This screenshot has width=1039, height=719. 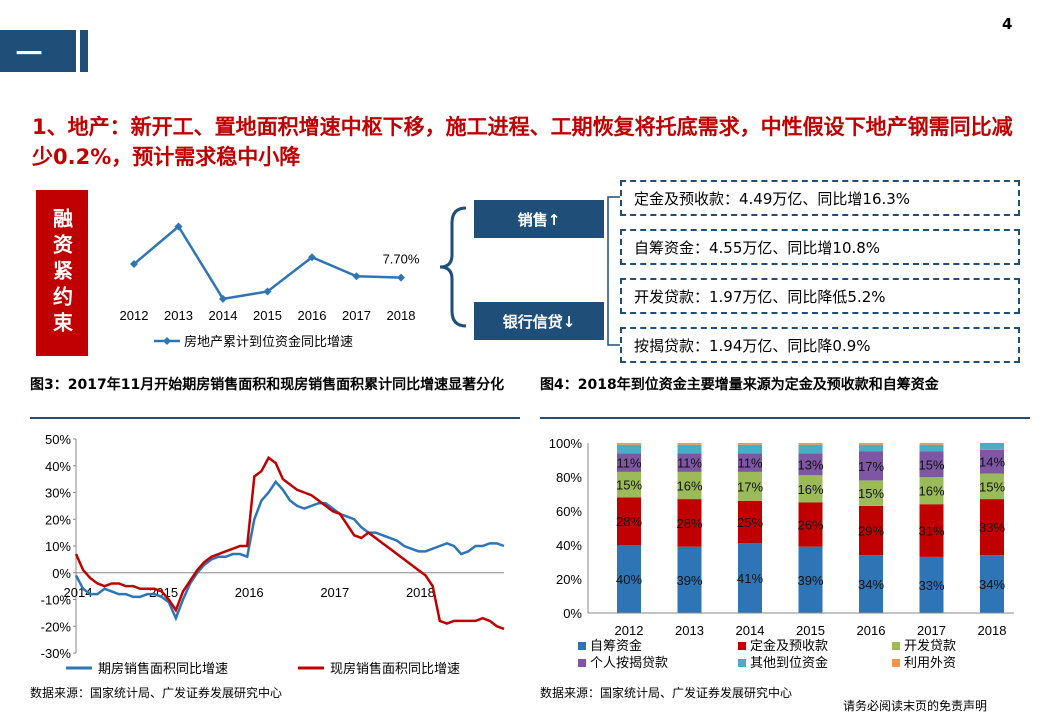 What do you see at coordinates (820, 345) in the screenshot?
I see `mortgage-loan-box: 按揭贷款：1.94万亿、同比降0.9%` at bounding box center [820, 345].